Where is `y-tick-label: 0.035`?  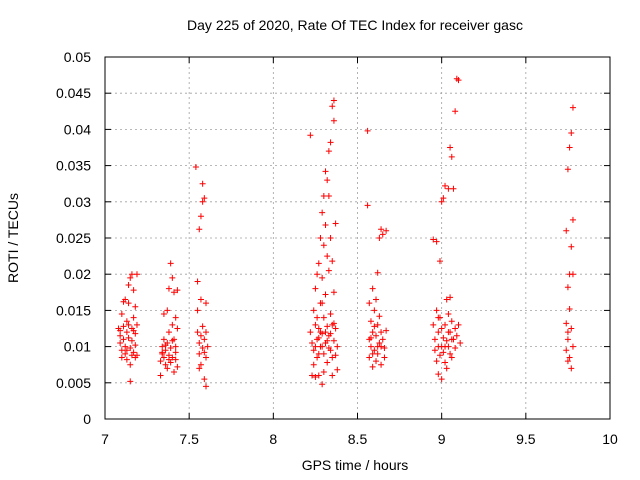
y-tick-label: 0.035 is located at coordinates (73, 166).